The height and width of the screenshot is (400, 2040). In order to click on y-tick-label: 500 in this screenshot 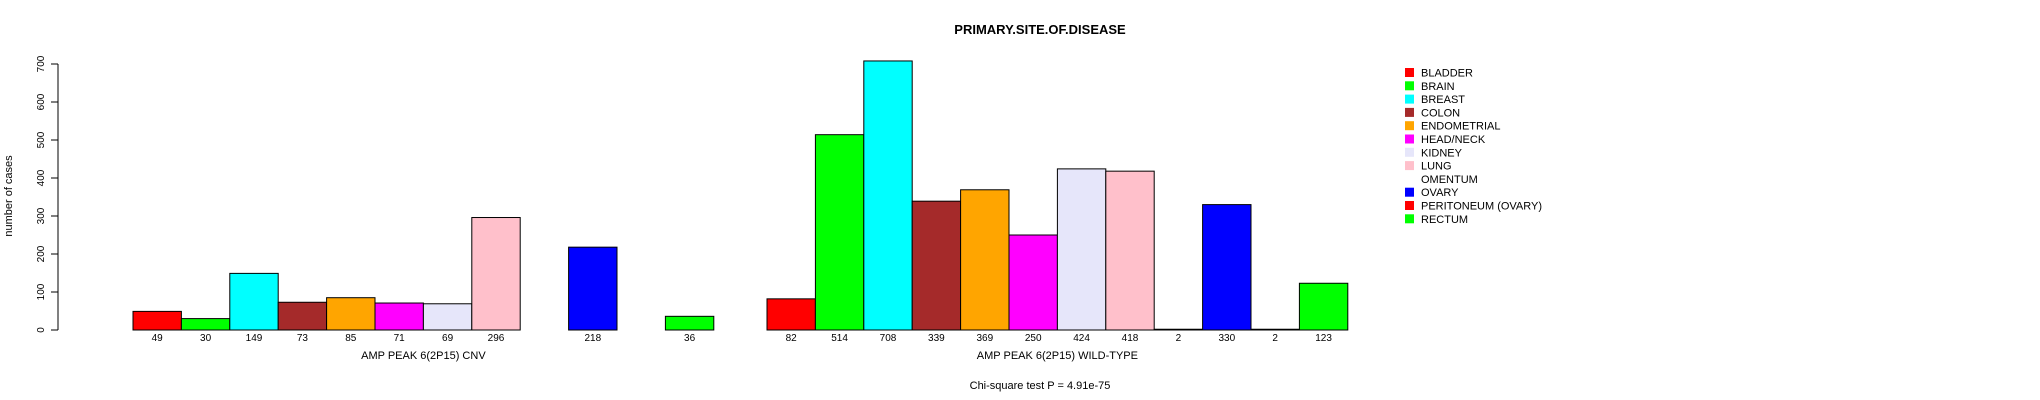, I will do `click(41, 139)`.